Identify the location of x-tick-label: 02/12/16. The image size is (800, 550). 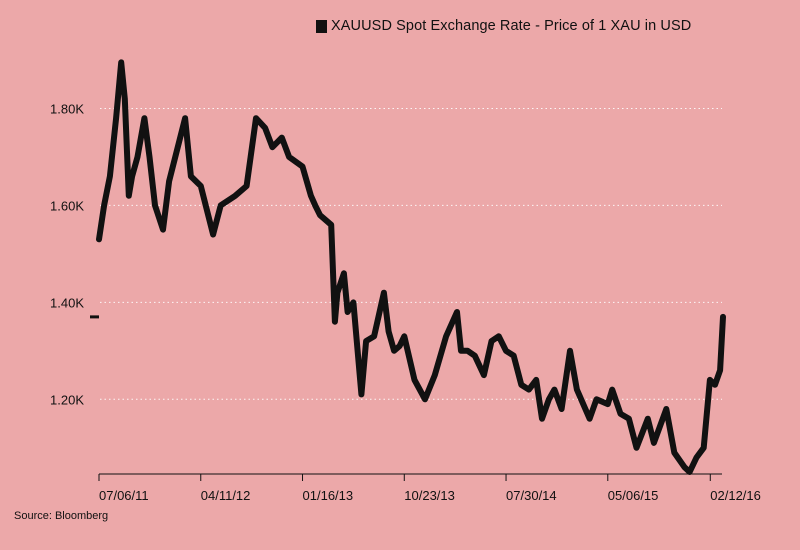
(735, 495).